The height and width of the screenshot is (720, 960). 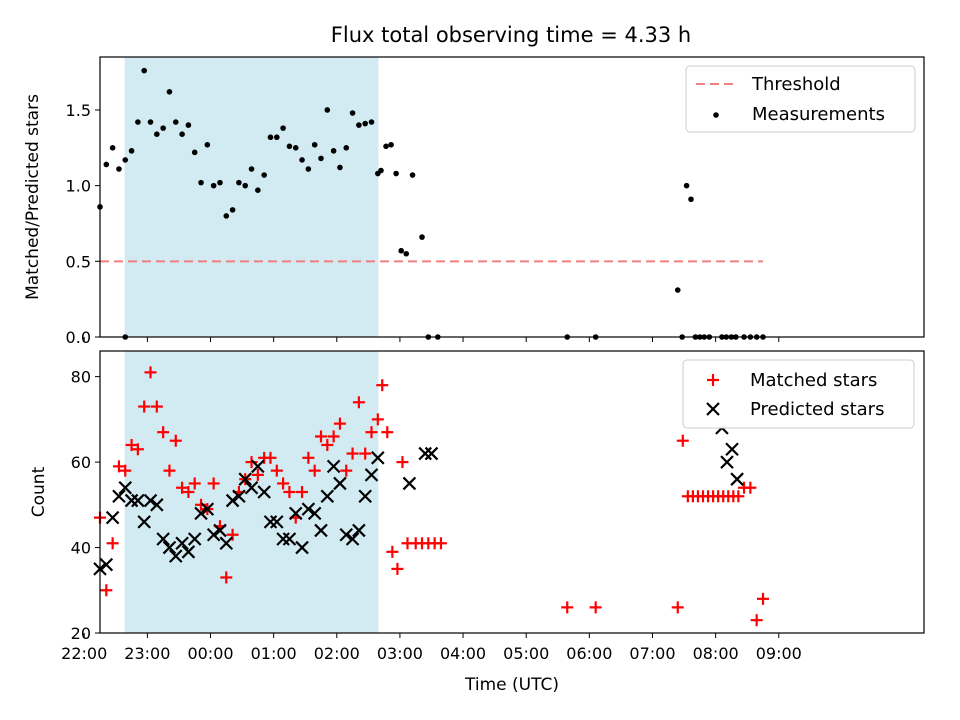 I want to click on x-axis-label: Time (UTC), so click(x=511, y=685).